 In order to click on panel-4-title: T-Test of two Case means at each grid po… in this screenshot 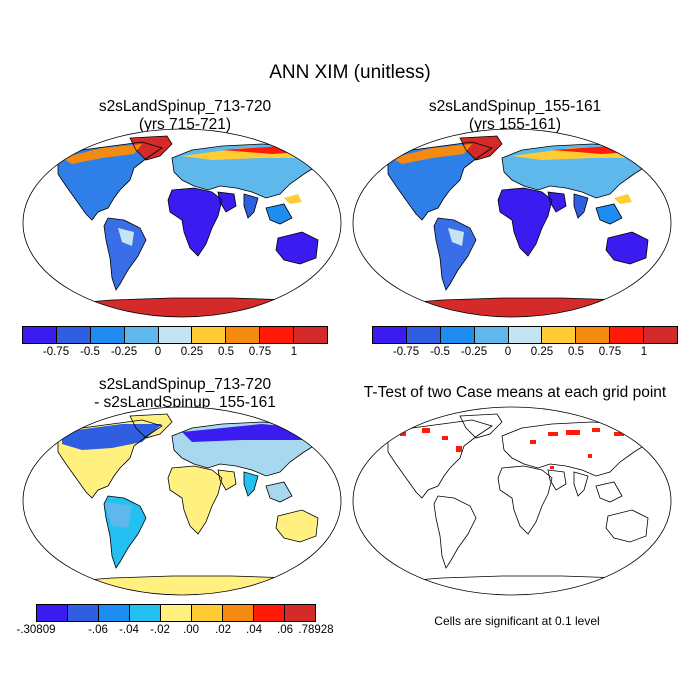, I will do `click(515, 393)`.